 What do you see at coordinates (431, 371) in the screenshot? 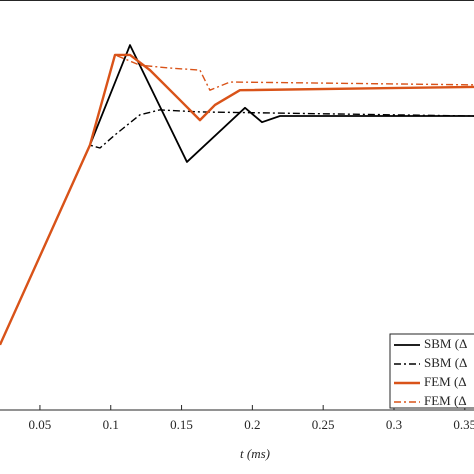
I see `legend-box` at bounding box center [431, 371].